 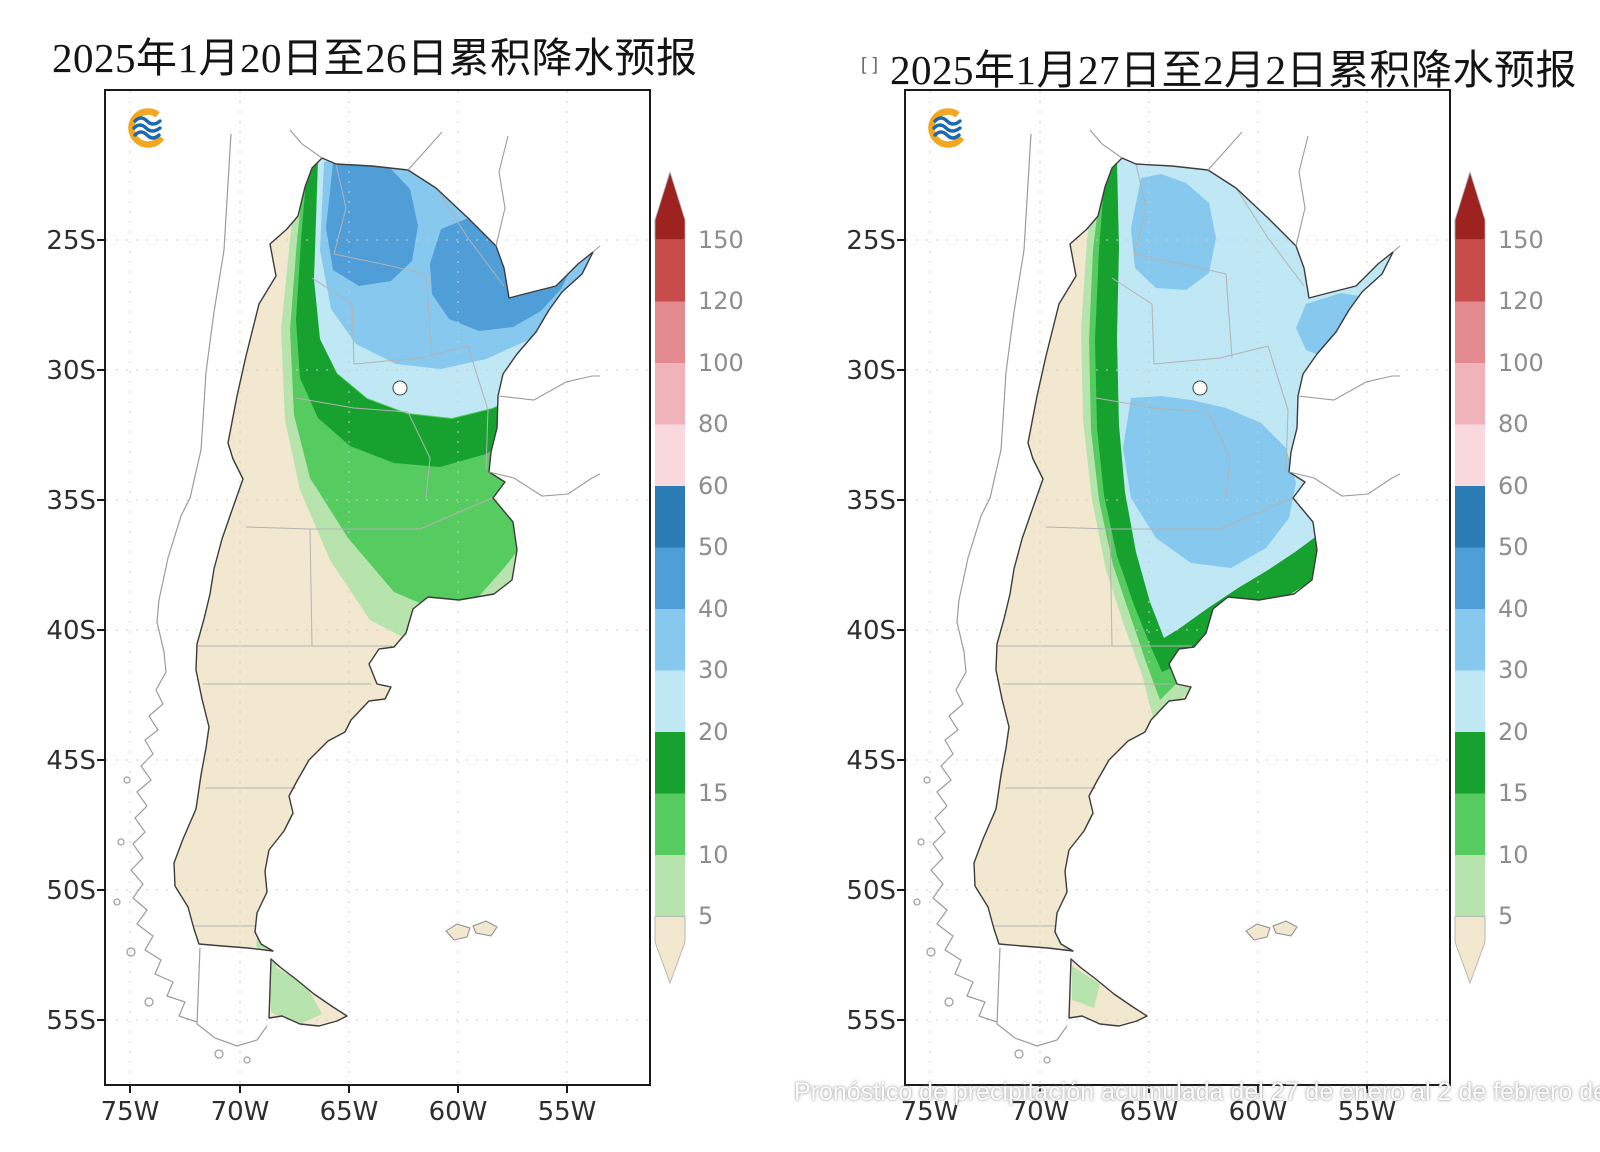 I want to click on precip-zone-30-40mm-center, so click(x=1209, y=482).